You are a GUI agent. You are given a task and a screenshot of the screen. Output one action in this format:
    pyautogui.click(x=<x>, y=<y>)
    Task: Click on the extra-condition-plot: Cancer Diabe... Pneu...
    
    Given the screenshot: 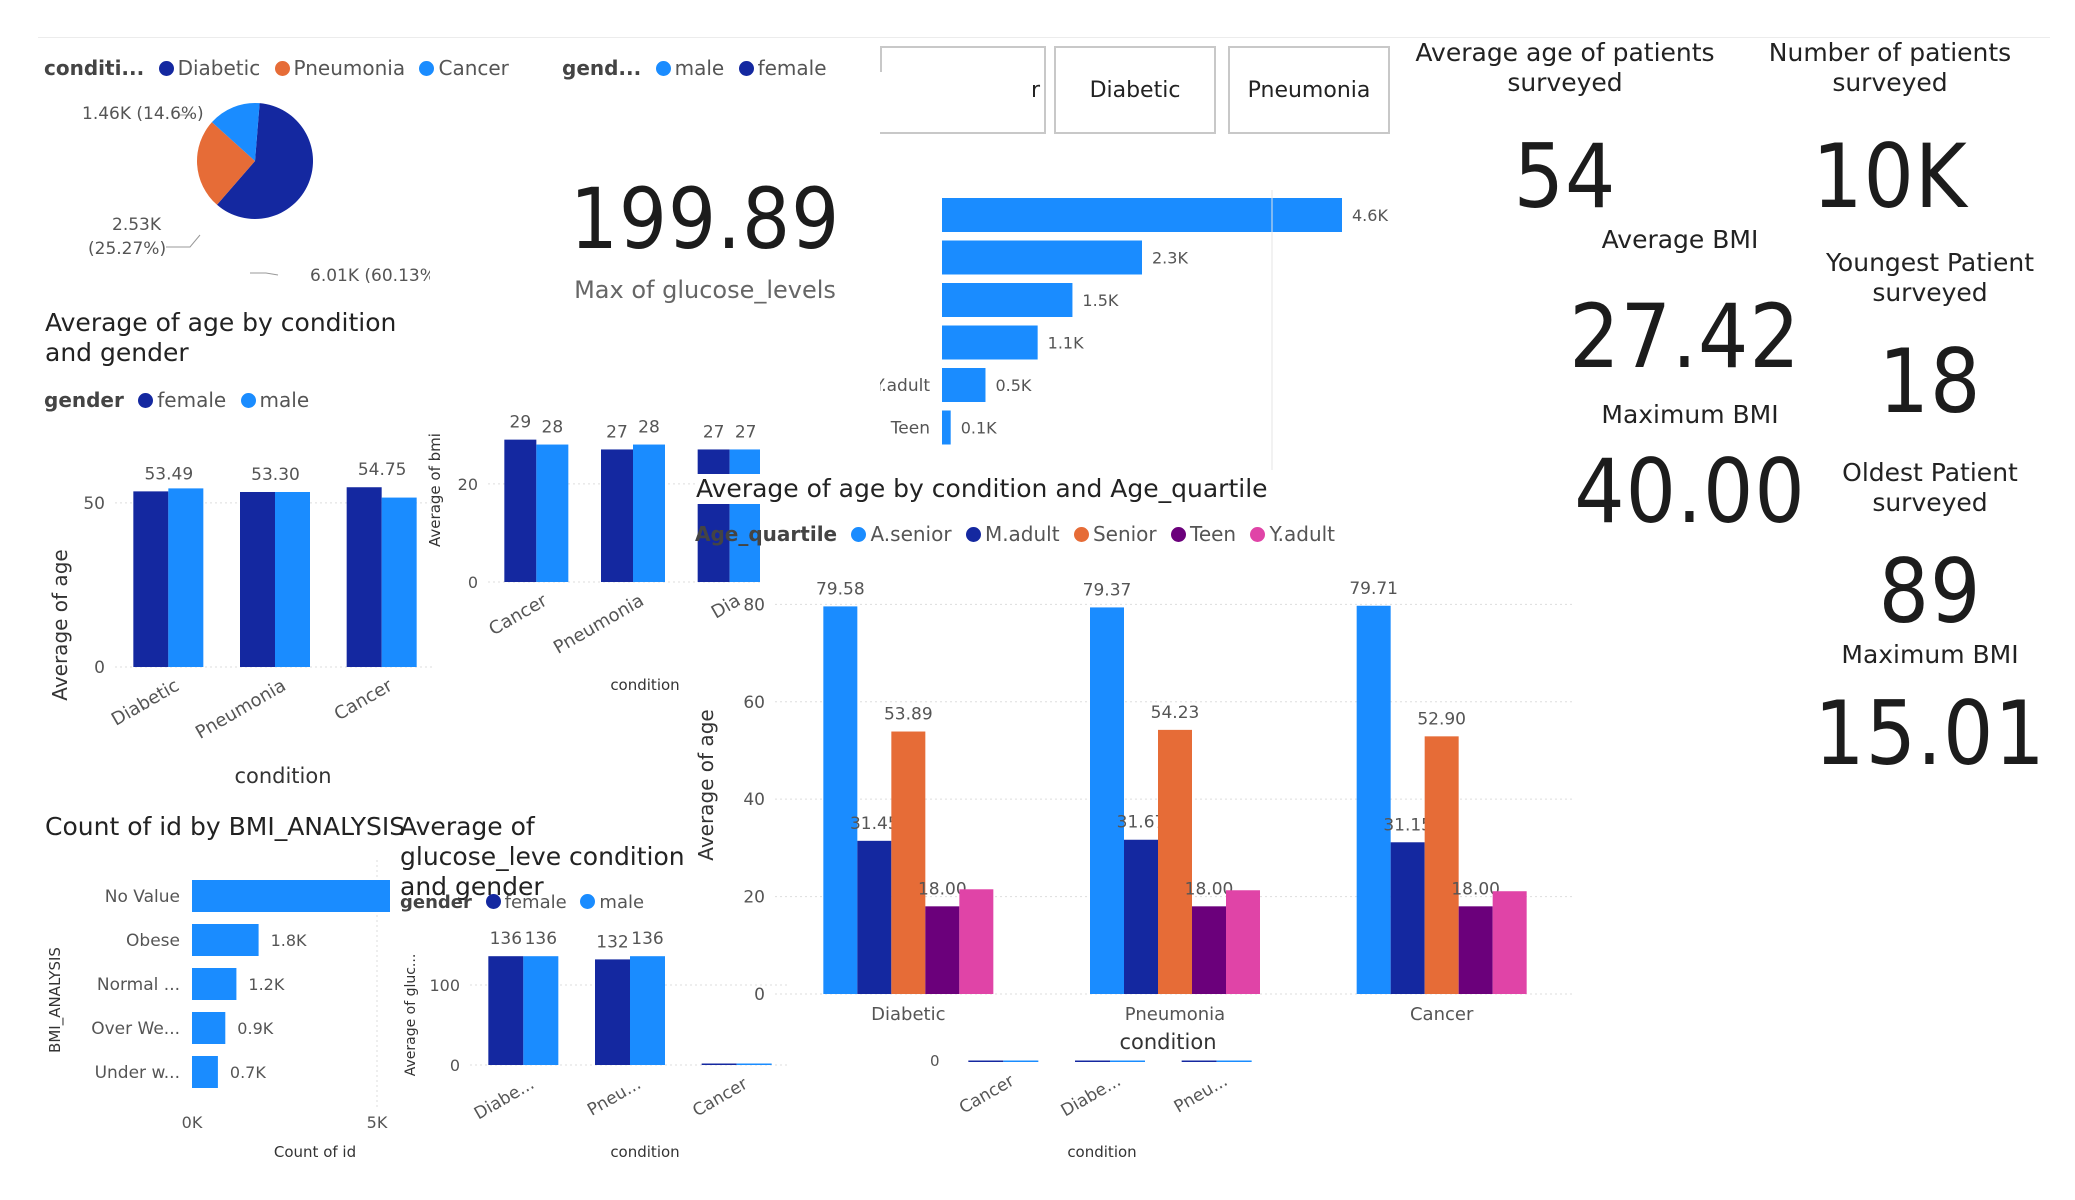 What is the action you would take?
    pyautogui.click(x=1104, y=1091)
    